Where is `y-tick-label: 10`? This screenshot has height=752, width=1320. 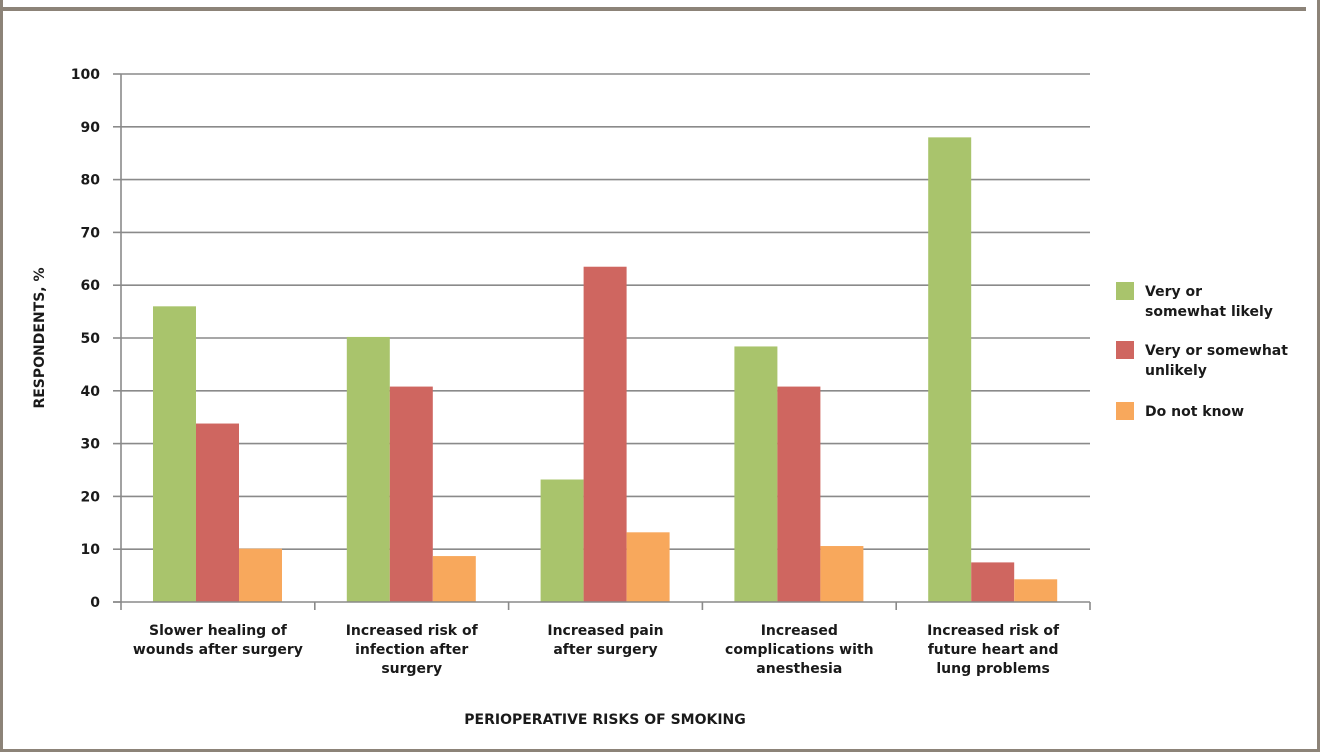
y-tick-label: 10 is located at coordinates (91, 550).